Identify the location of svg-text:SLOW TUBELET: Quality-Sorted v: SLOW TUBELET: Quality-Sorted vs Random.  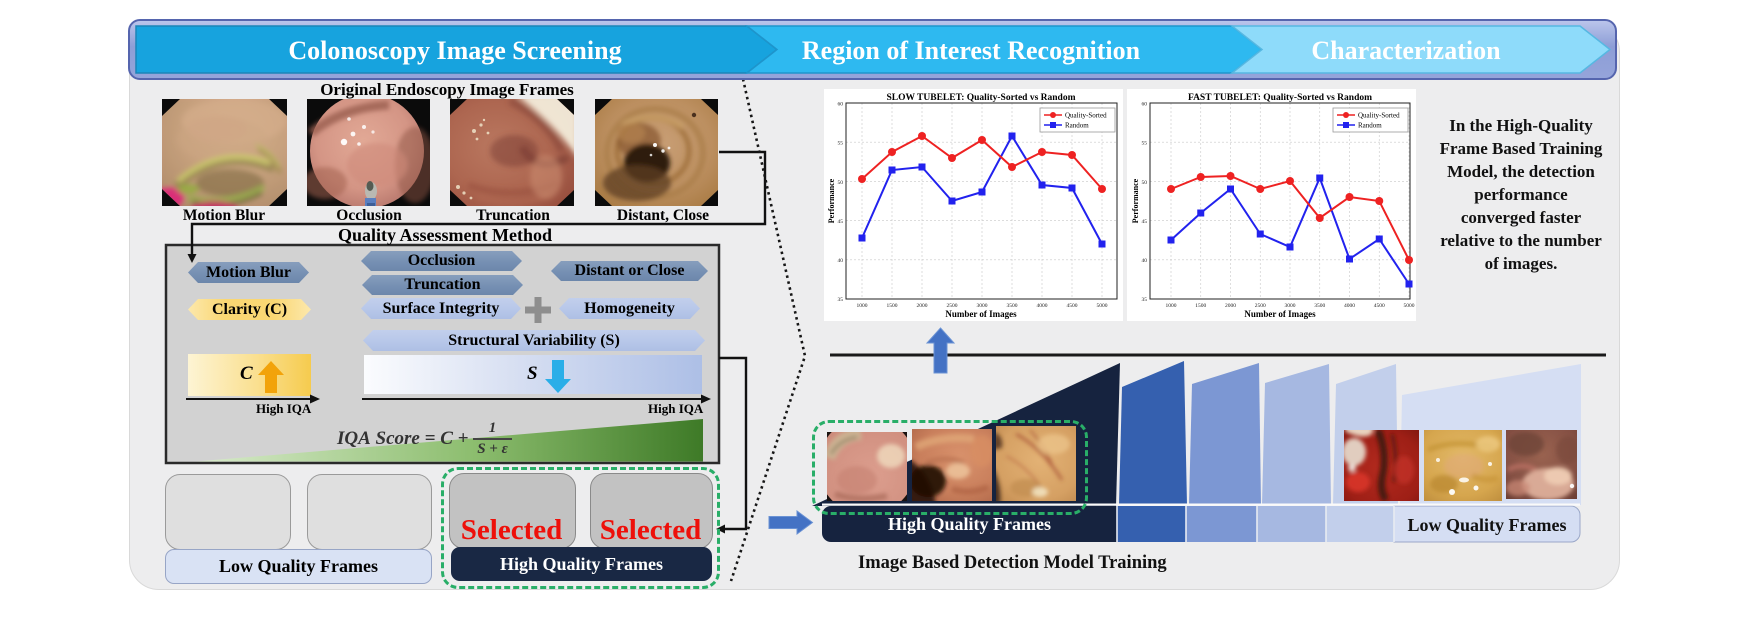
(981, 98).